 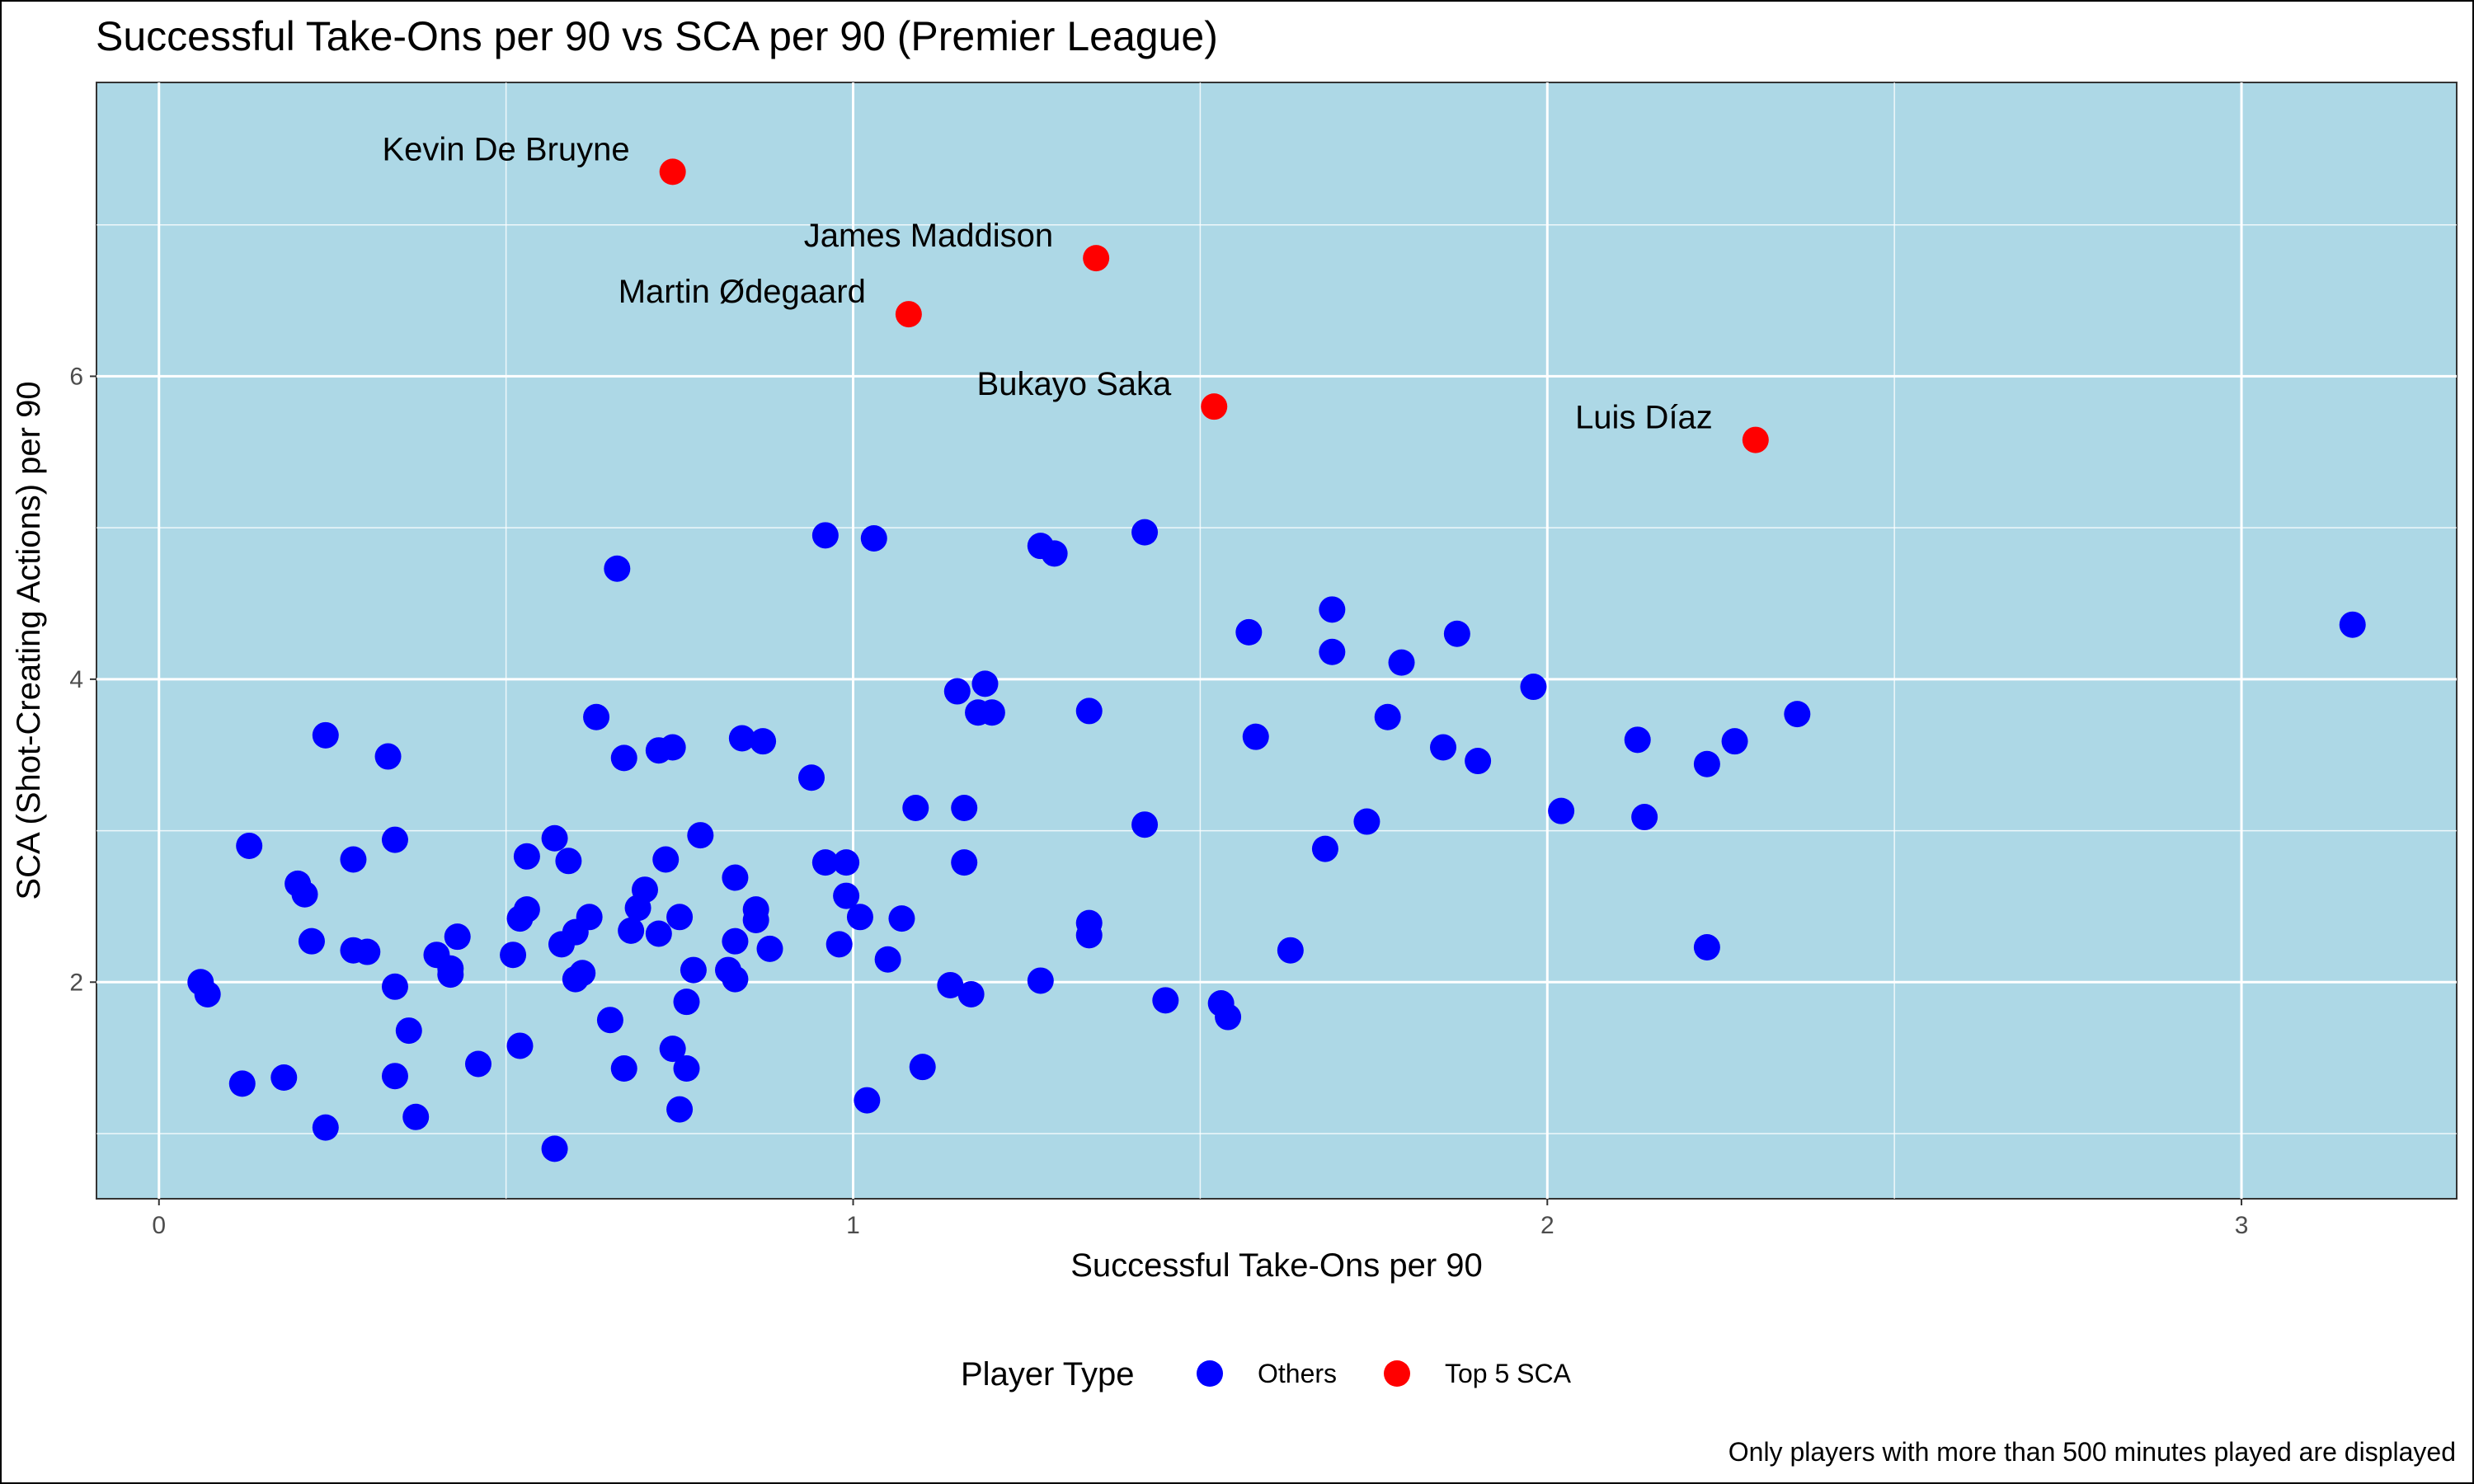 What do you see at coordinates (76, 376) in the screenshot?
I see `y-tick-label: 6` at bounding box center [76, 376].